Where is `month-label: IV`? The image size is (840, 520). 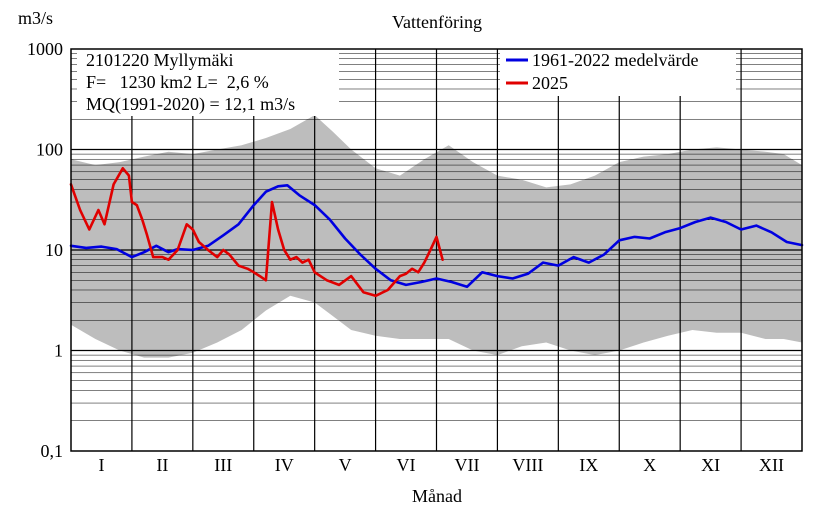 month-label: IV is located at coordinates (284, 465).